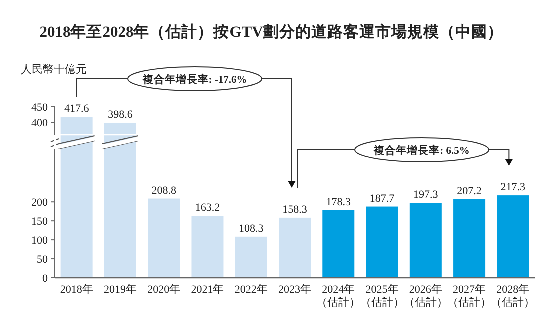 The width and height of the screenshot is (543, 323). I want to click on data-label: 163.2, so click(207, 208).